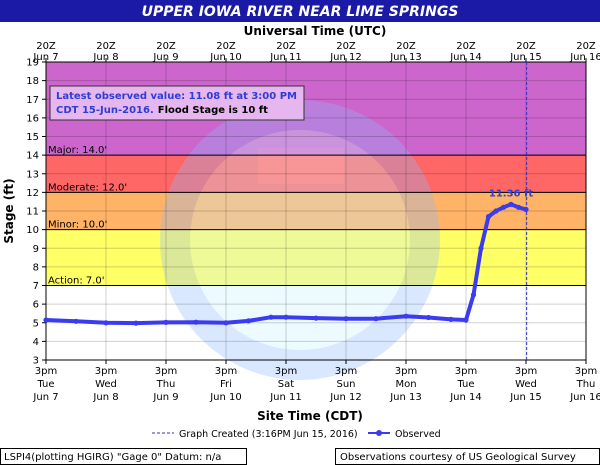  I want to click on x-bottom-tick-day: Thu, so click(586, 384).